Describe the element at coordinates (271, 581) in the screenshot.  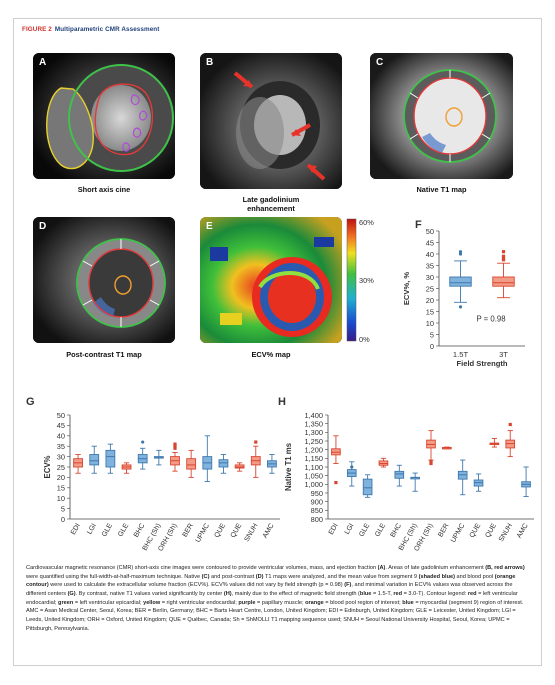
I see `caption-segment: (orange contour)` at that location.